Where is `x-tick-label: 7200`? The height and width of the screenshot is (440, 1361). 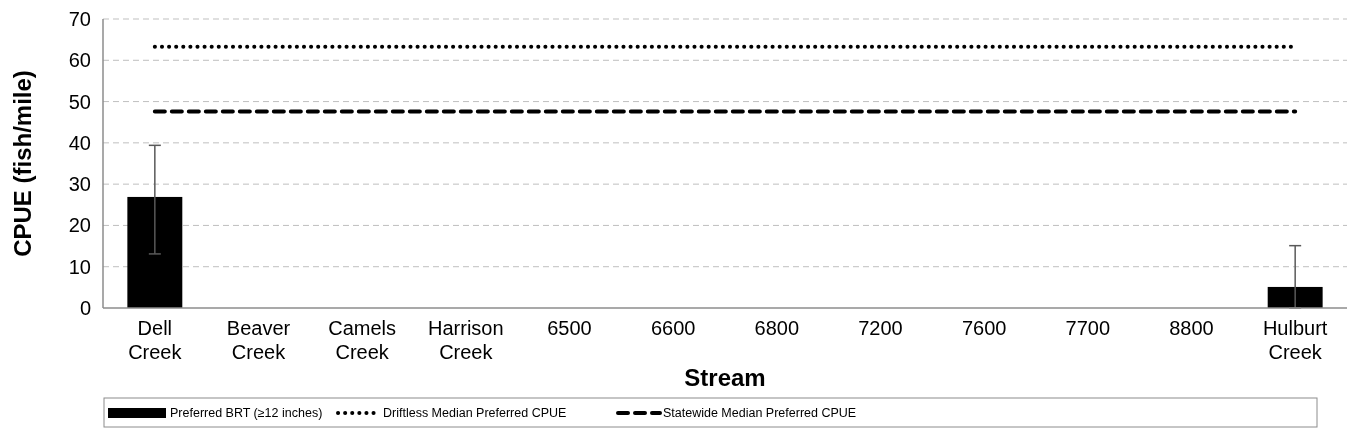 x-tick-label: 7200 is located at coordinates (880, 328).